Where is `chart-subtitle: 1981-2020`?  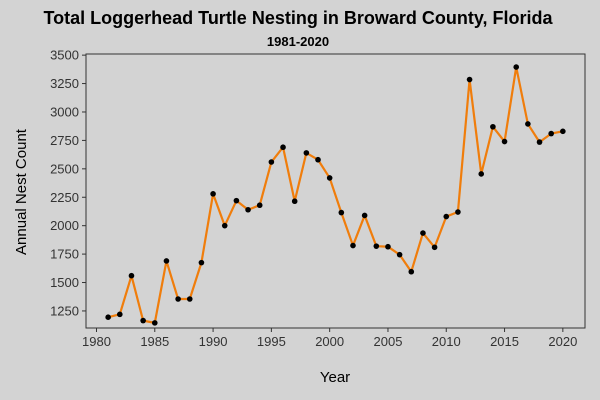 chart-subtitle: 1981-2020 is located at coordinates (298, 41).